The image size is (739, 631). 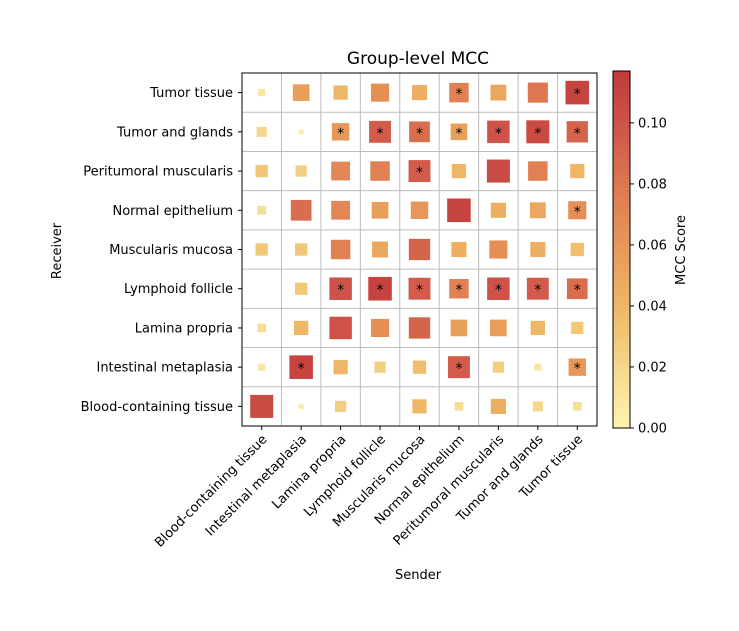 I want to click on y-axis-label: Receiver, so click(x=57, y=250).